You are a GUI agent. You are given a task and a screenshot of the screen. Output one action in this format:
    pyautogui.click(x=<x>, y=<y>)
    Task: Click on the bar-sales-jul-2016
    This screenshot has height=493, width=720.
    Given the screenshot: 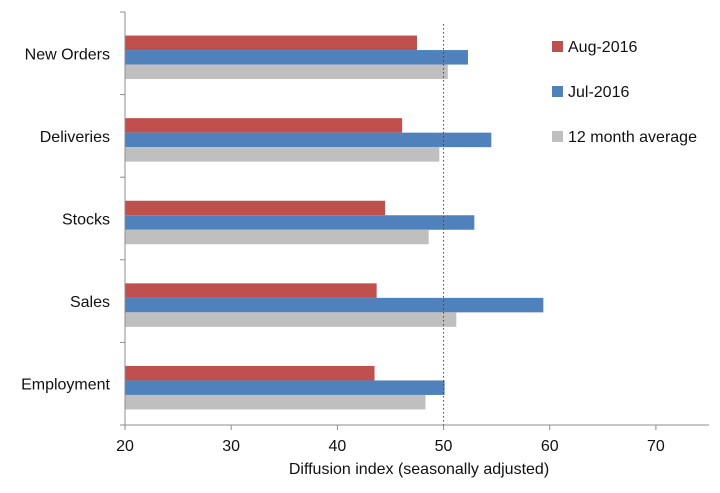 What is the action you would take?
    pyautogui.click(x=334, y=305)
    